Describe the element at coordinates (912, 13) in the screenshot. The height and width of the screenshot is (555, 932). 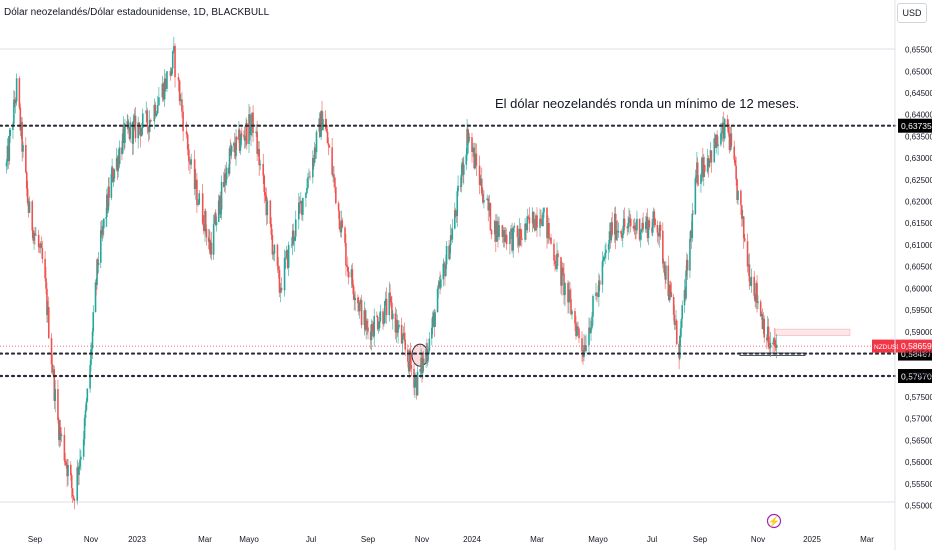
I see `currency-button: USD` at that location.